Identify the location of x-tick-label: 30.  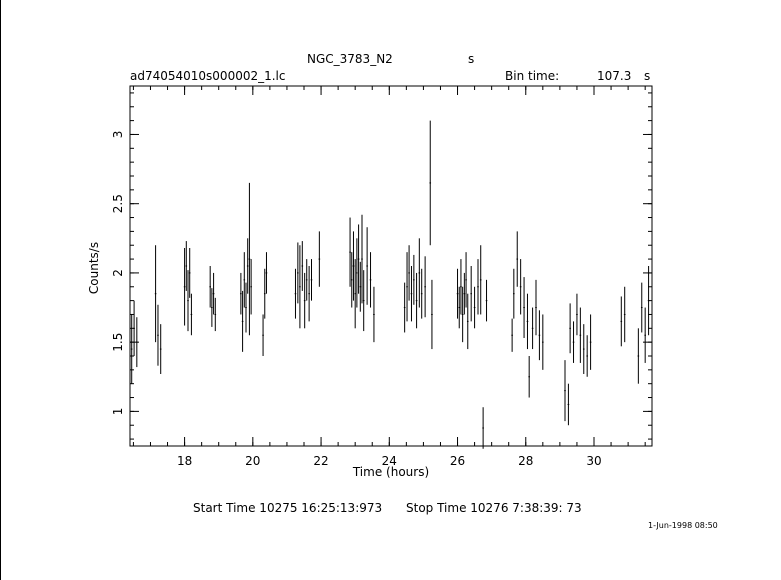
(593, 461).